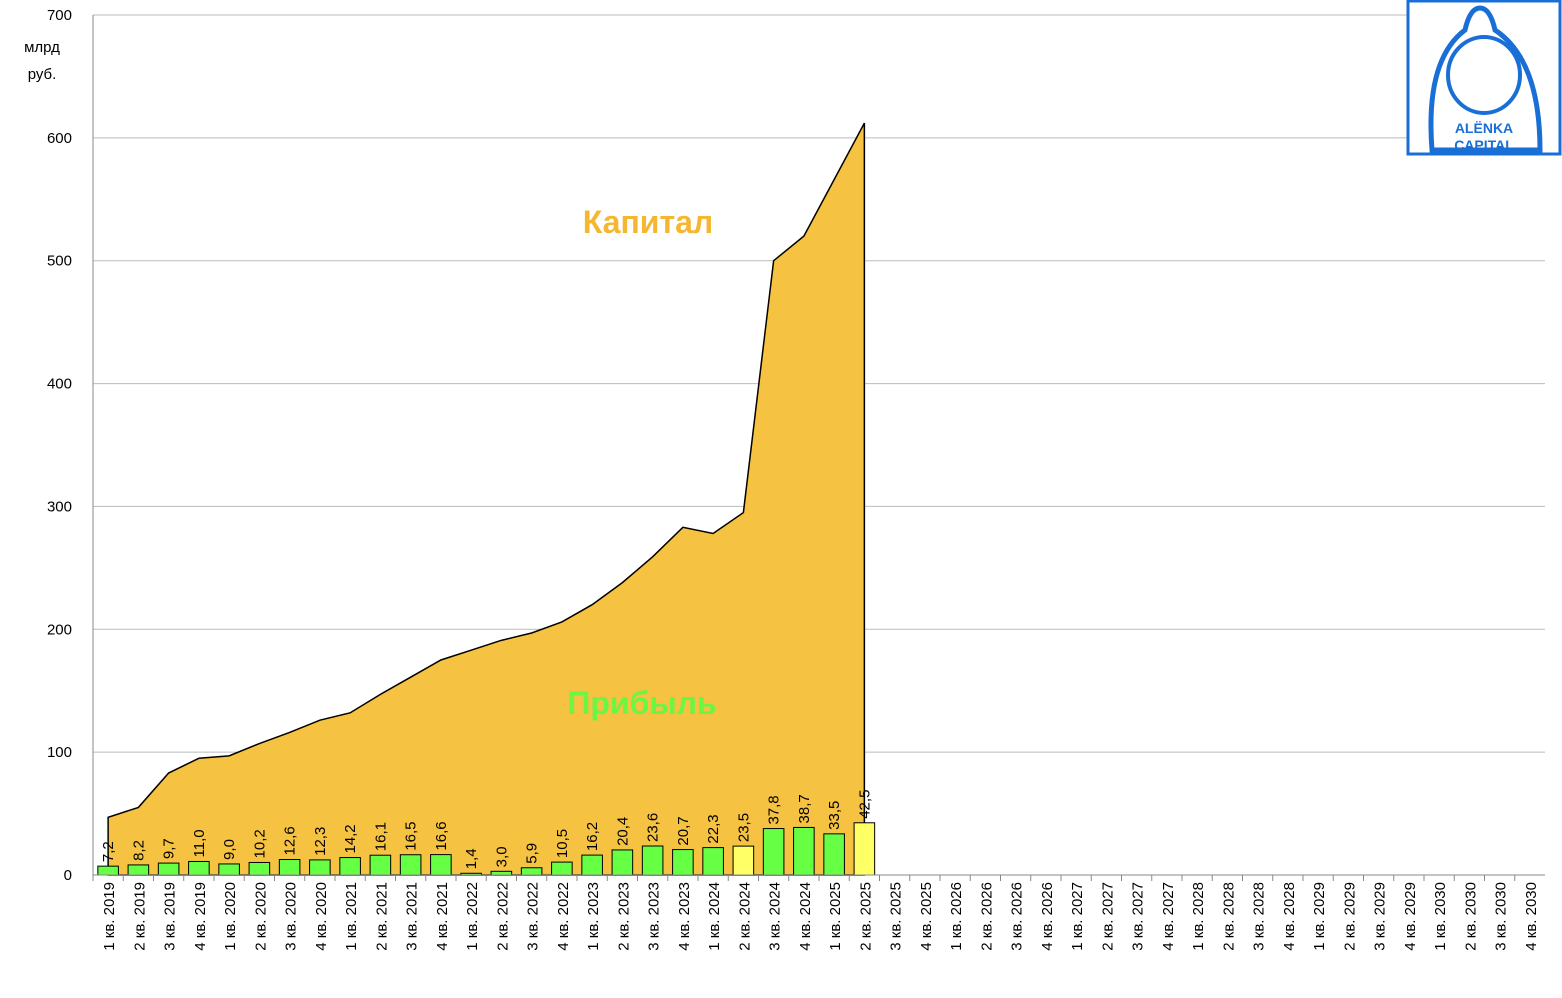  What do you see at coordinates (351, 916) in the screenshot?
I see `x-tick-label: 1 кв. 2021` at bounding box center [351, 916].